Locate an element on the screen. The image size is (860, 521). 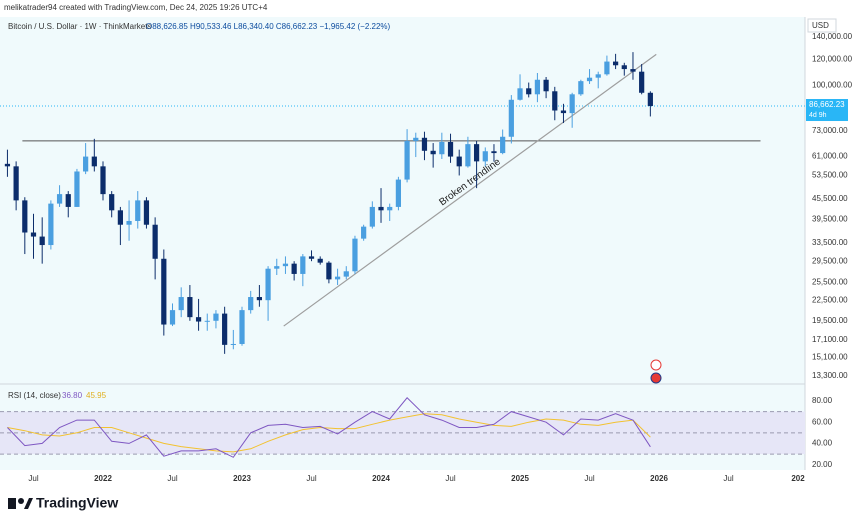
currency-box is located at coordinates (822, 25).